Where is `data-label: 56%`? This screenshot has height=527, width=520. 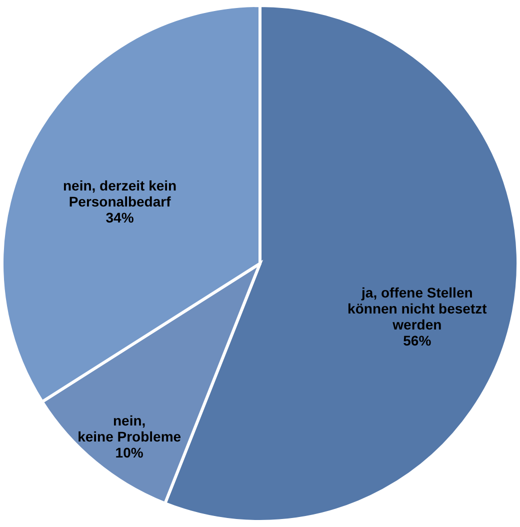
data-label: 56% is located at coordinates (417, 340).